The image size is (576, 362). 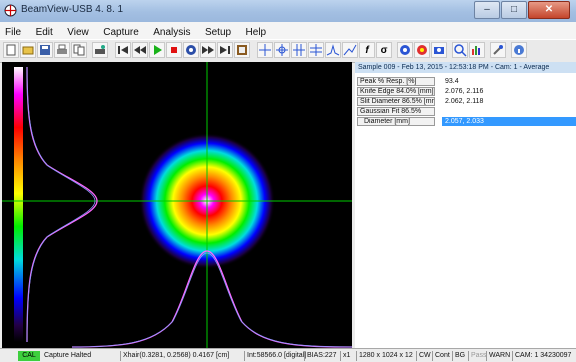 I want to click on wrench-icon, so click(x=498, y=50).